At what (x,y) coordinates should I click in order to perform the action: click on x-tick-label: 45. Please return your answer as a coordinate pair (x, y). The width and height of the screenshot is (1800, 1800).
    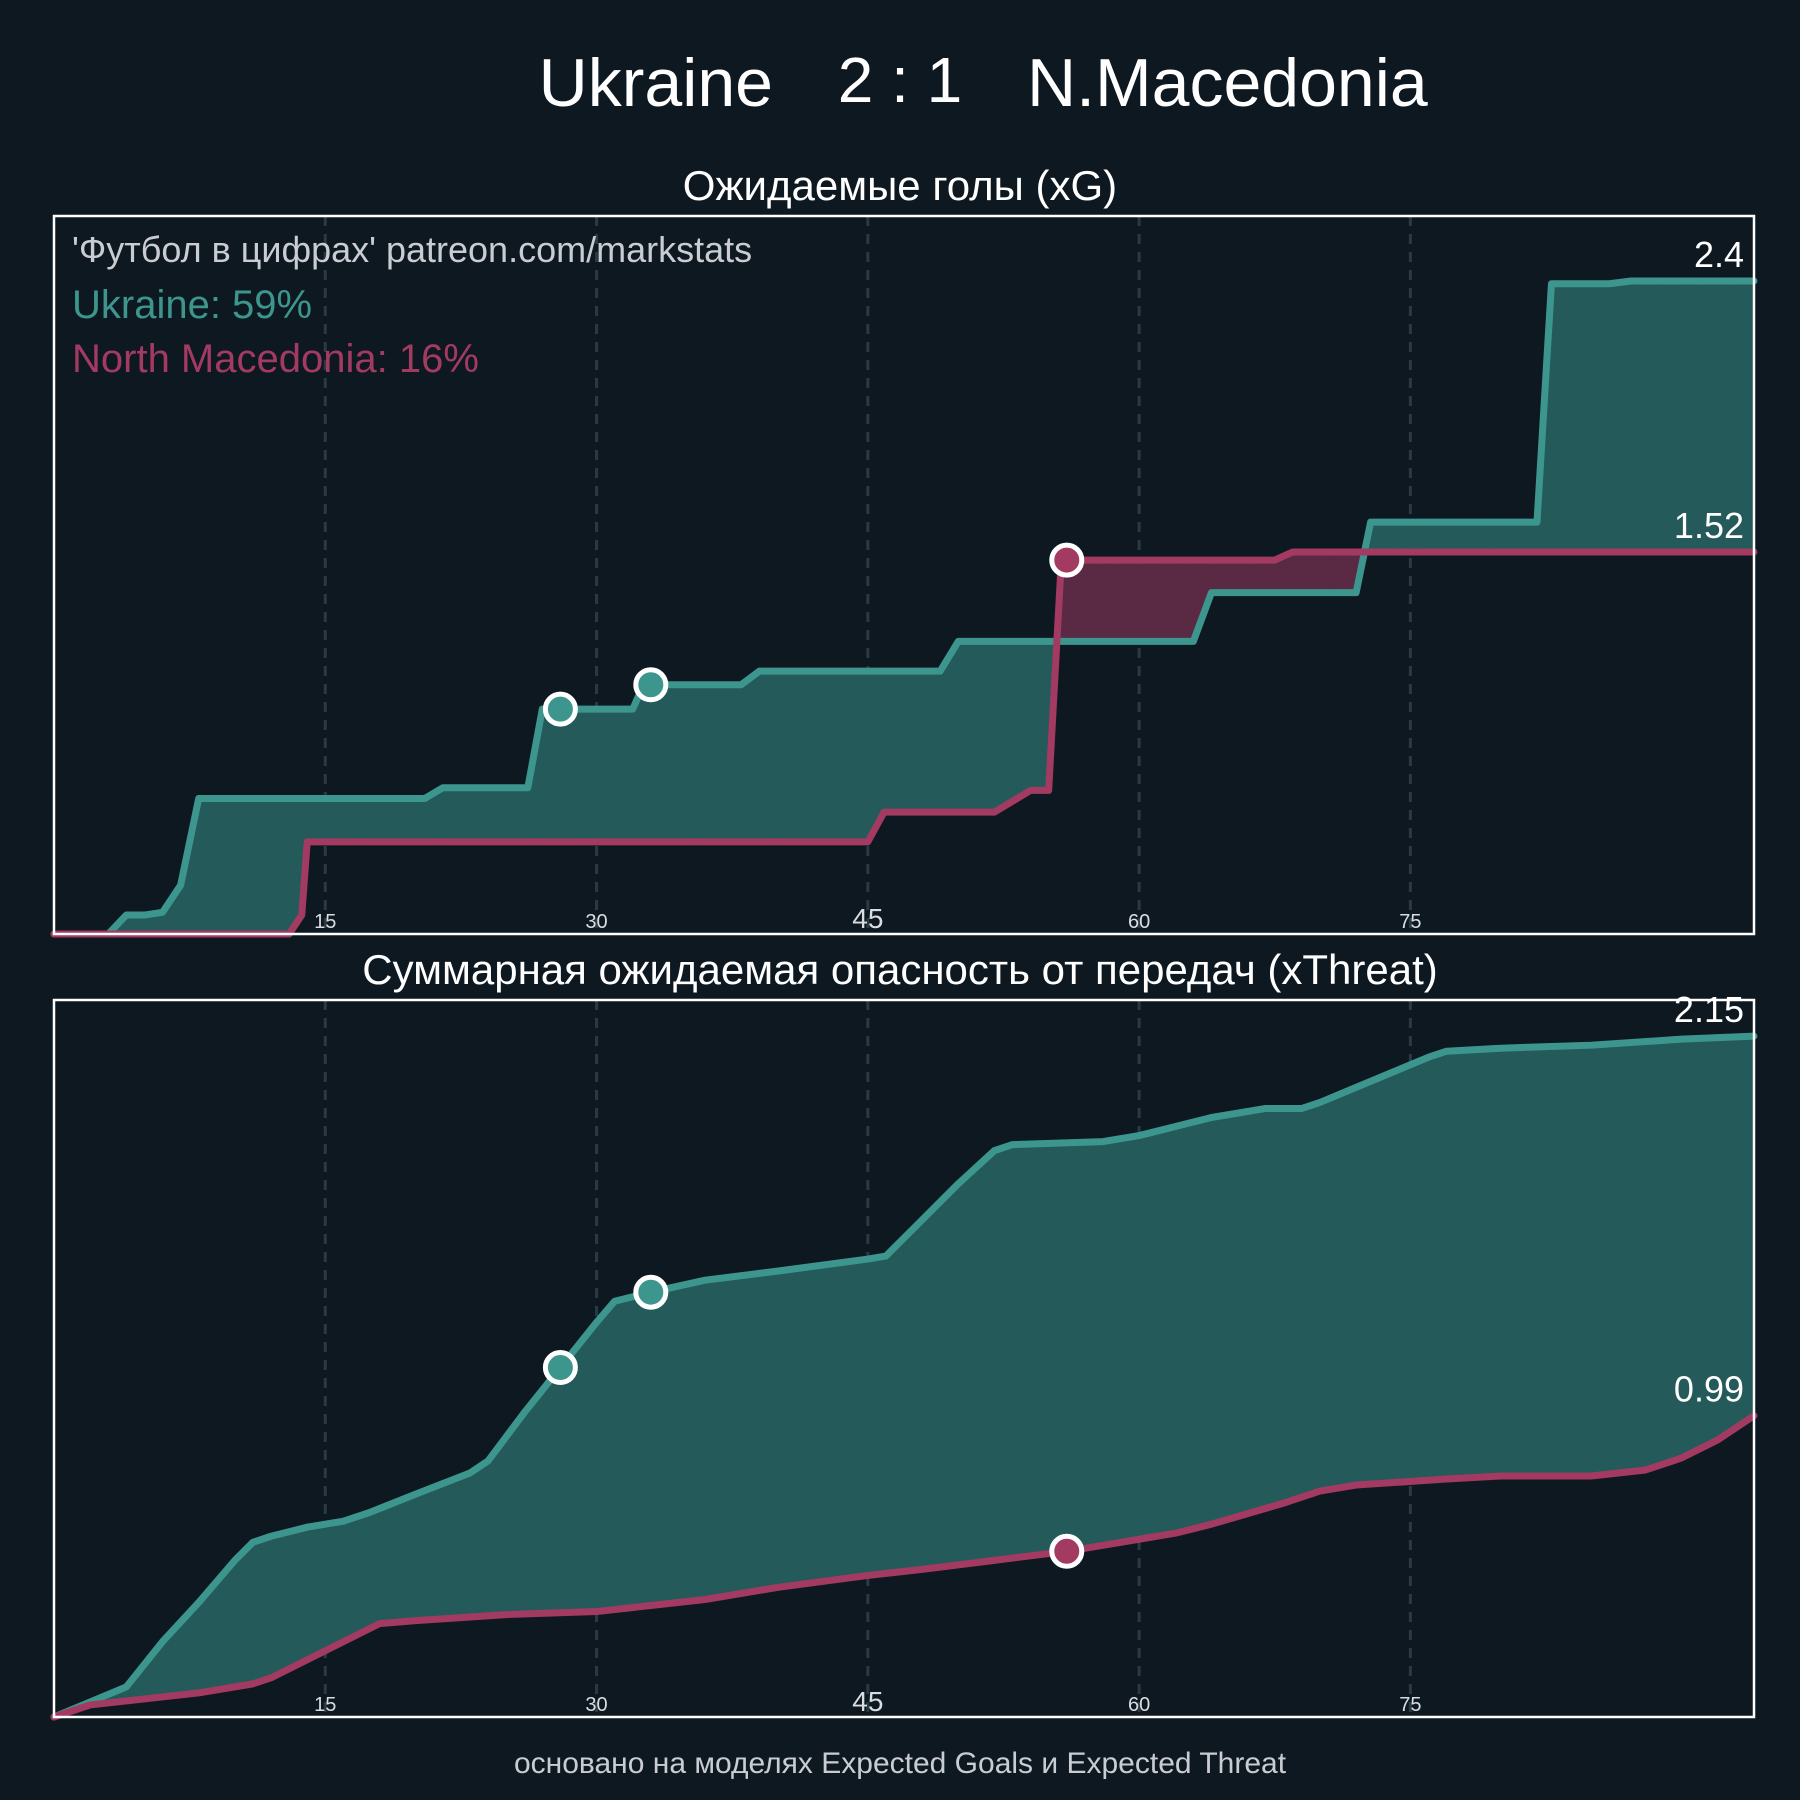
    Looking at the image, I should click on (867, 918).